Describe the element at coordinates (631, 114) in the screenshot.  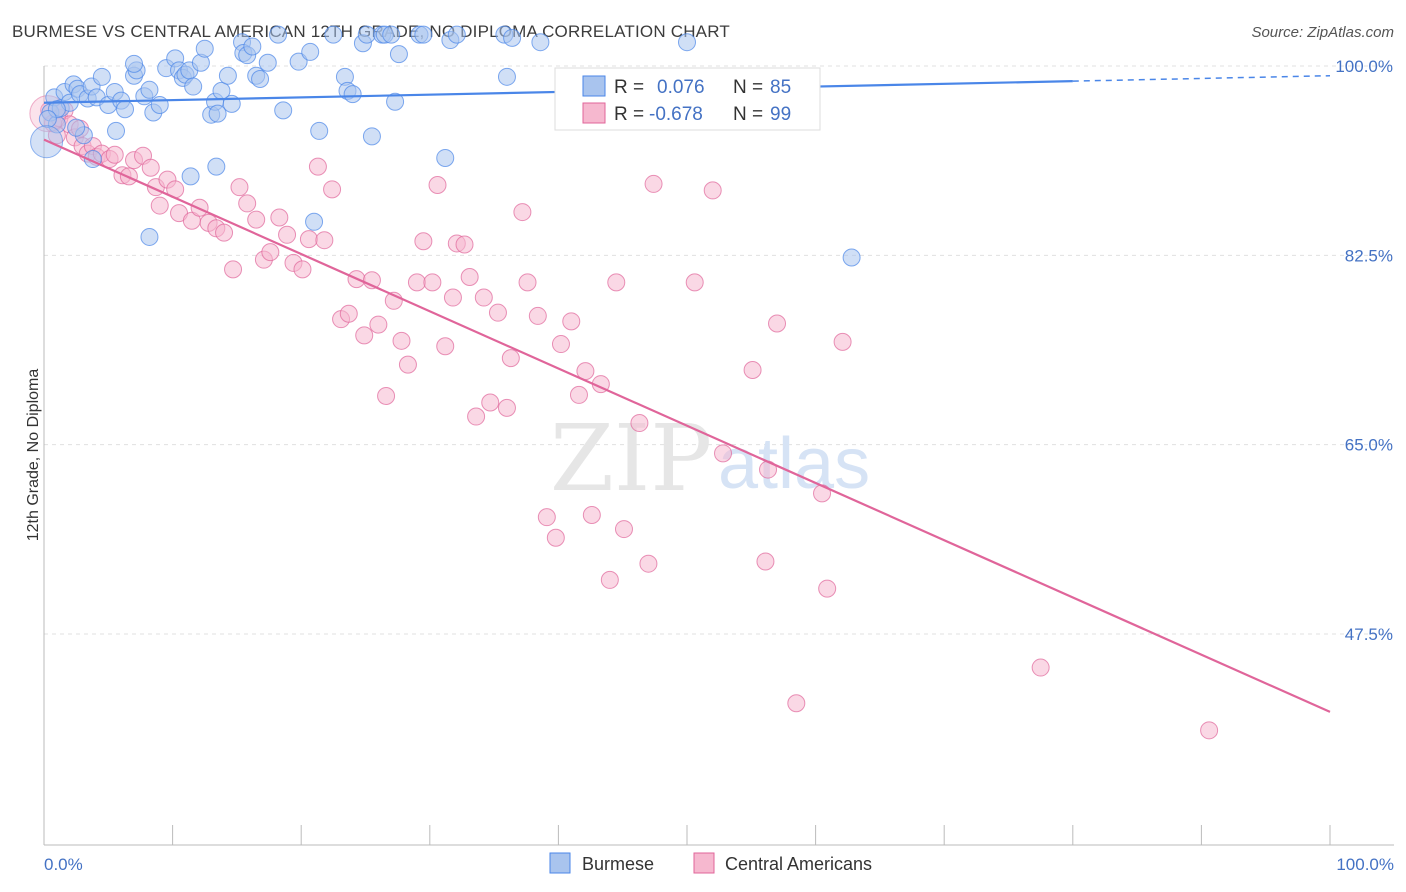
I see `legend-r-label-central: R =` at that location.